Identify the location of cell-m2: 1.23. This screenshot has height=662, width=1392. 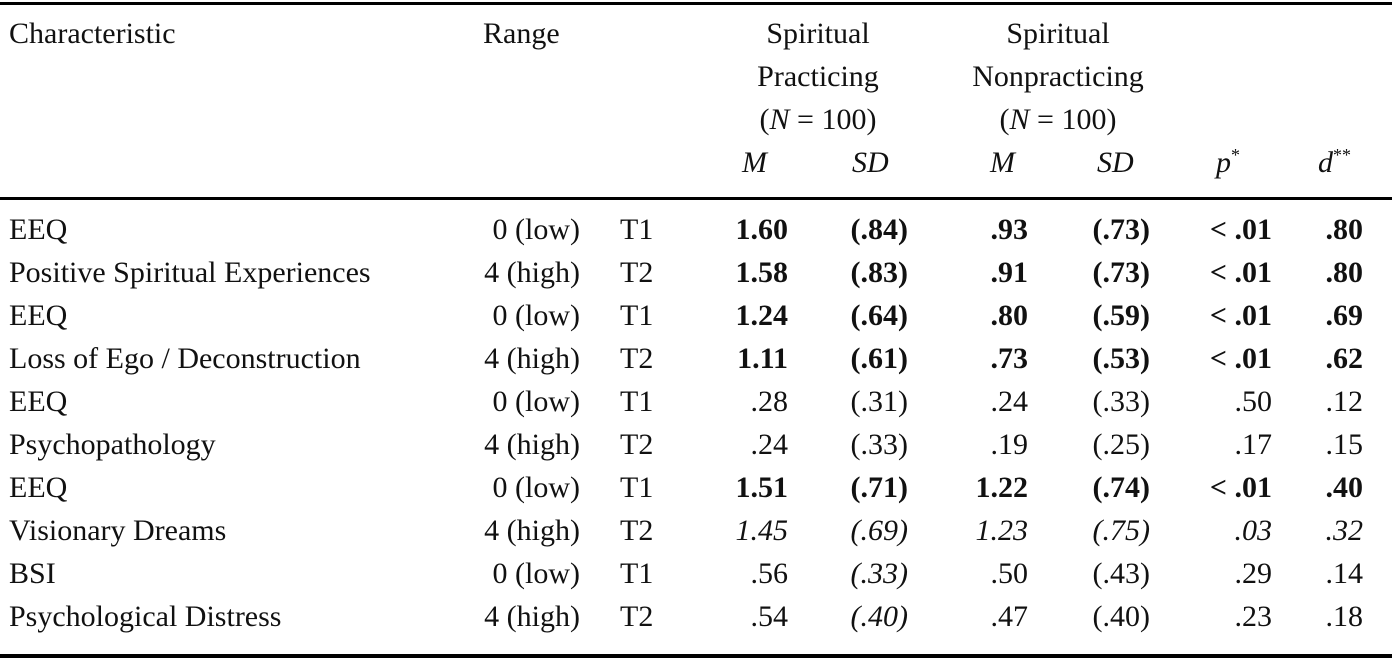
(1002, 530).